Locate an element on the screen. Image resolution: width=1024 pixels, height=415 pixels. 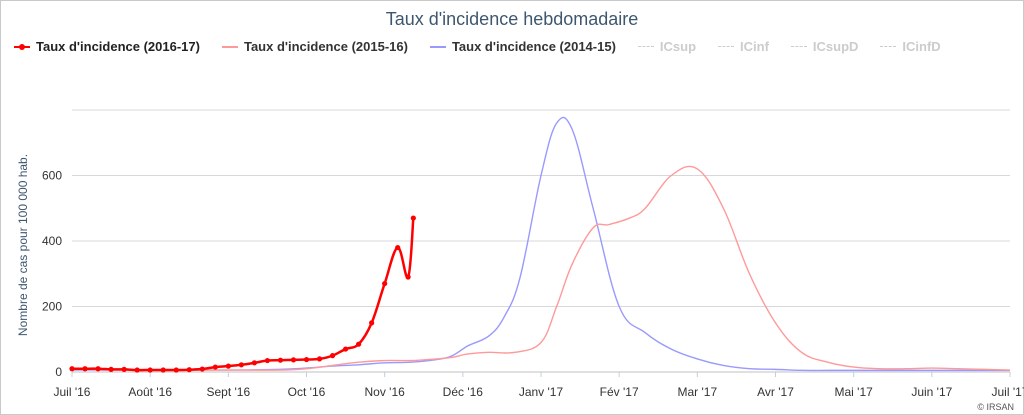
x-tick-label: Janv '17 is located at coordinates (541, 392).